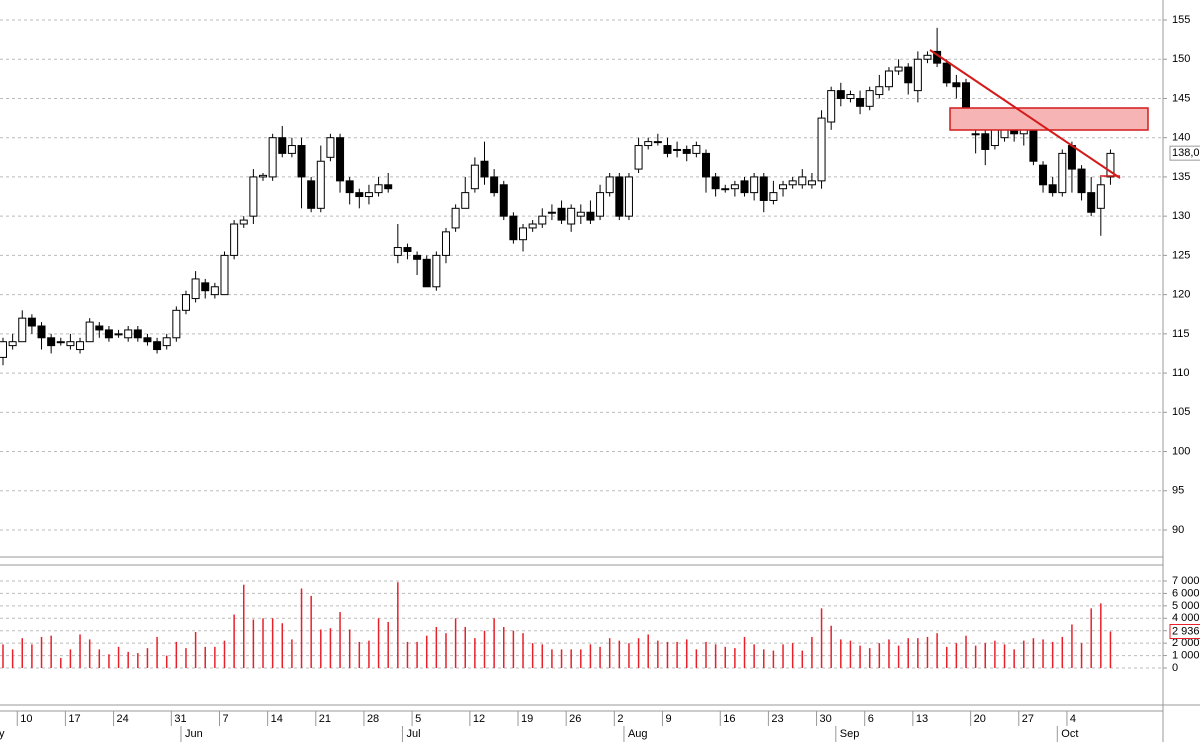  What do you see at coordinates (1186, 581) in the screenshot?
I see `y-tick-label: 7 000` at bounding box center [1186, 581].